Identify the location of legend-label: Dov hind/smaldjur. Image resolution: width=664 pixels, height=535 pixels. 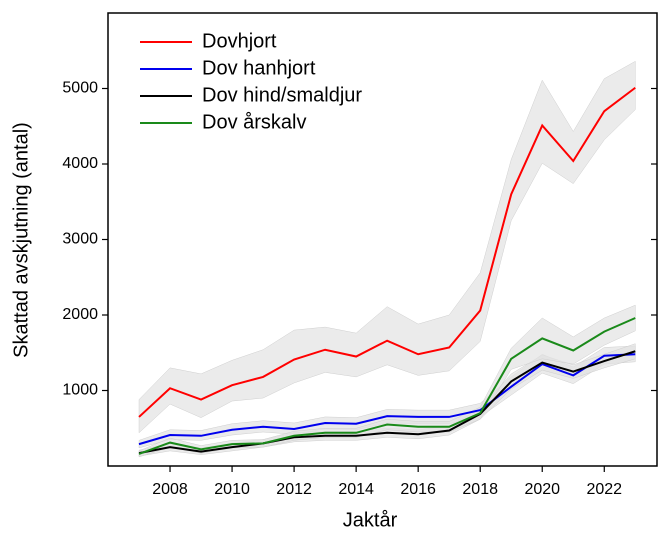
(282, 95).